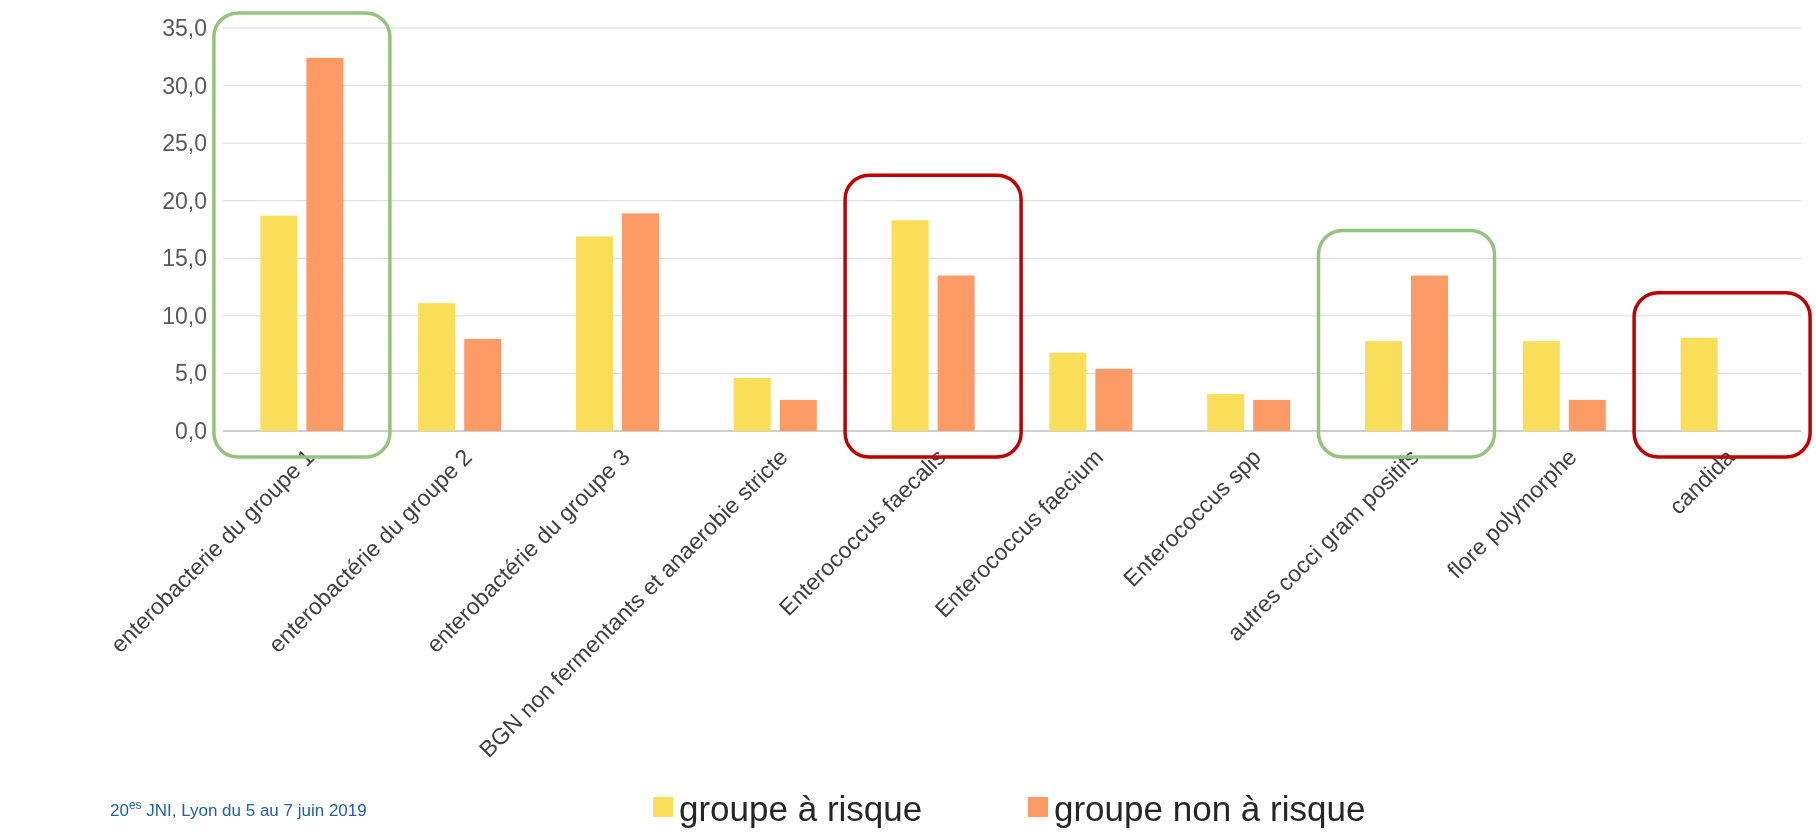 The width and height of the screenshot is (1816, 836). I want to click on legend-label: groupe à risque, so click(801, 809).